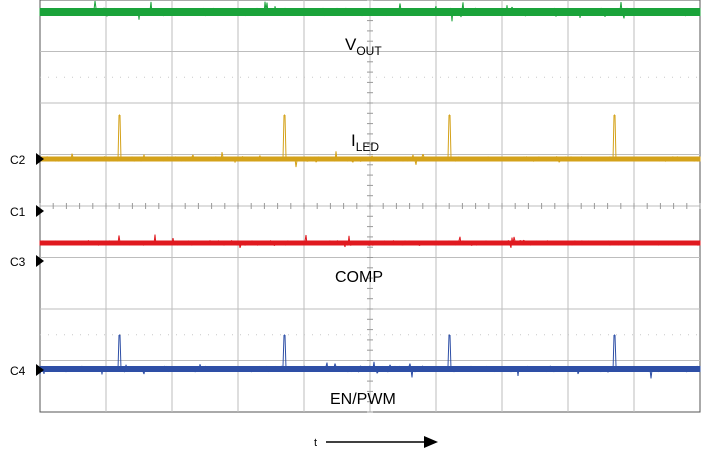 The height and width of the screenshot is (454, 707). Describe the element at coordinates (315, 443) in the screenshot. I see `x-axis-label: t` at that location.